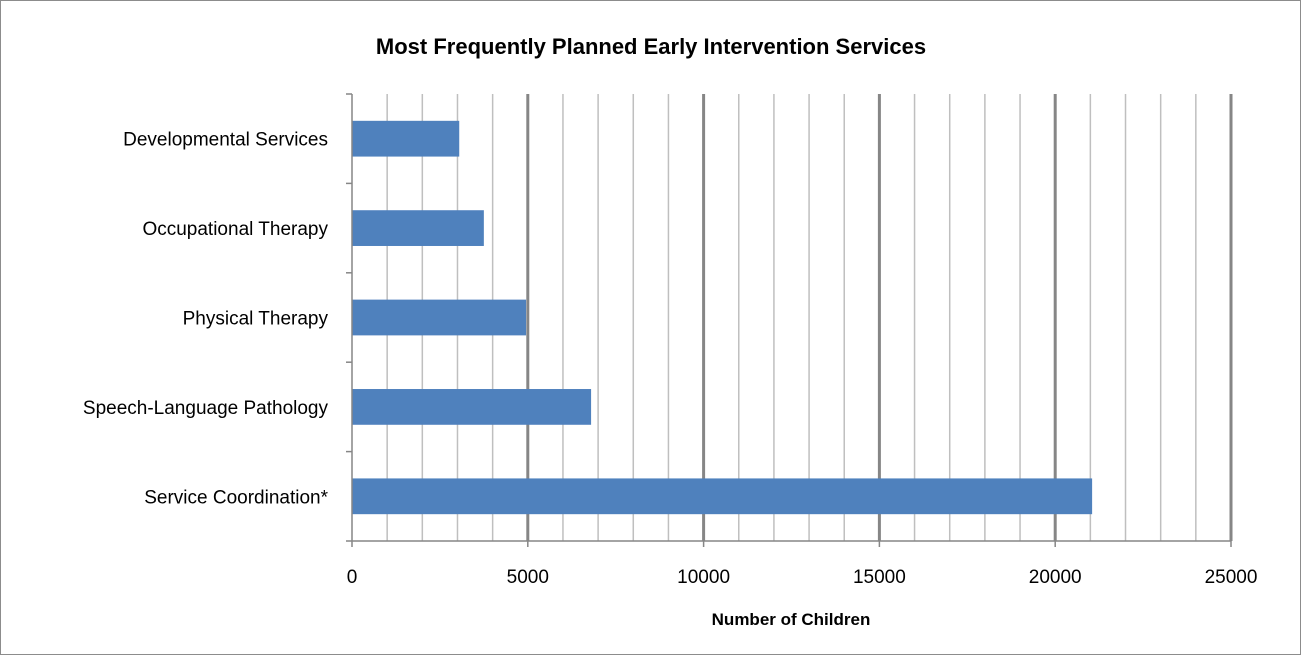  I want to click on category-label: Developmental Services, so click(225, 140).